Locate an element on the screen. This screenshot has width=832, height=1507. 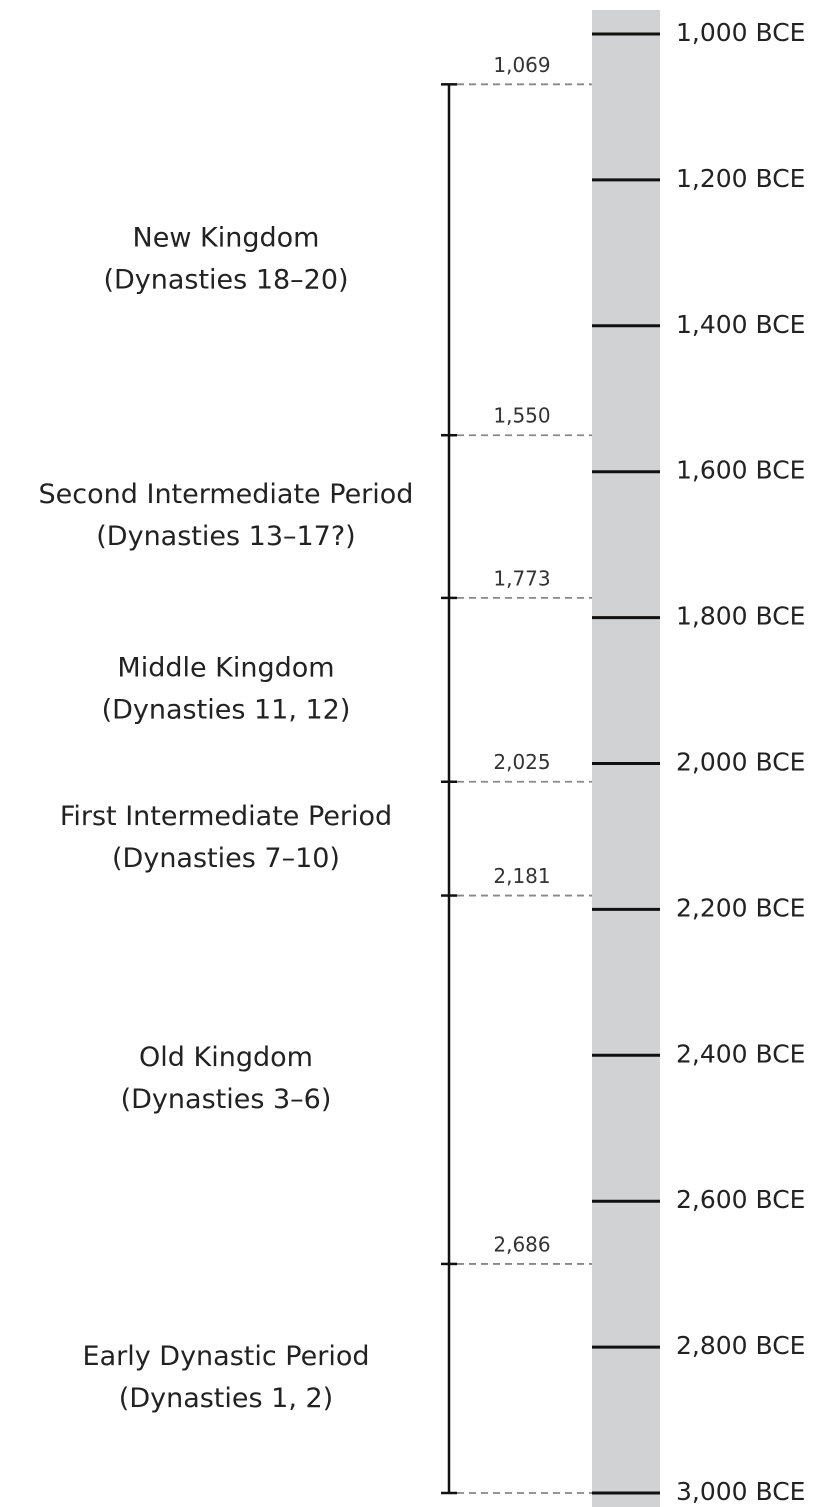
period-dynasties: (Dynasties 1, 2) is located at coordinates (226, 1398).